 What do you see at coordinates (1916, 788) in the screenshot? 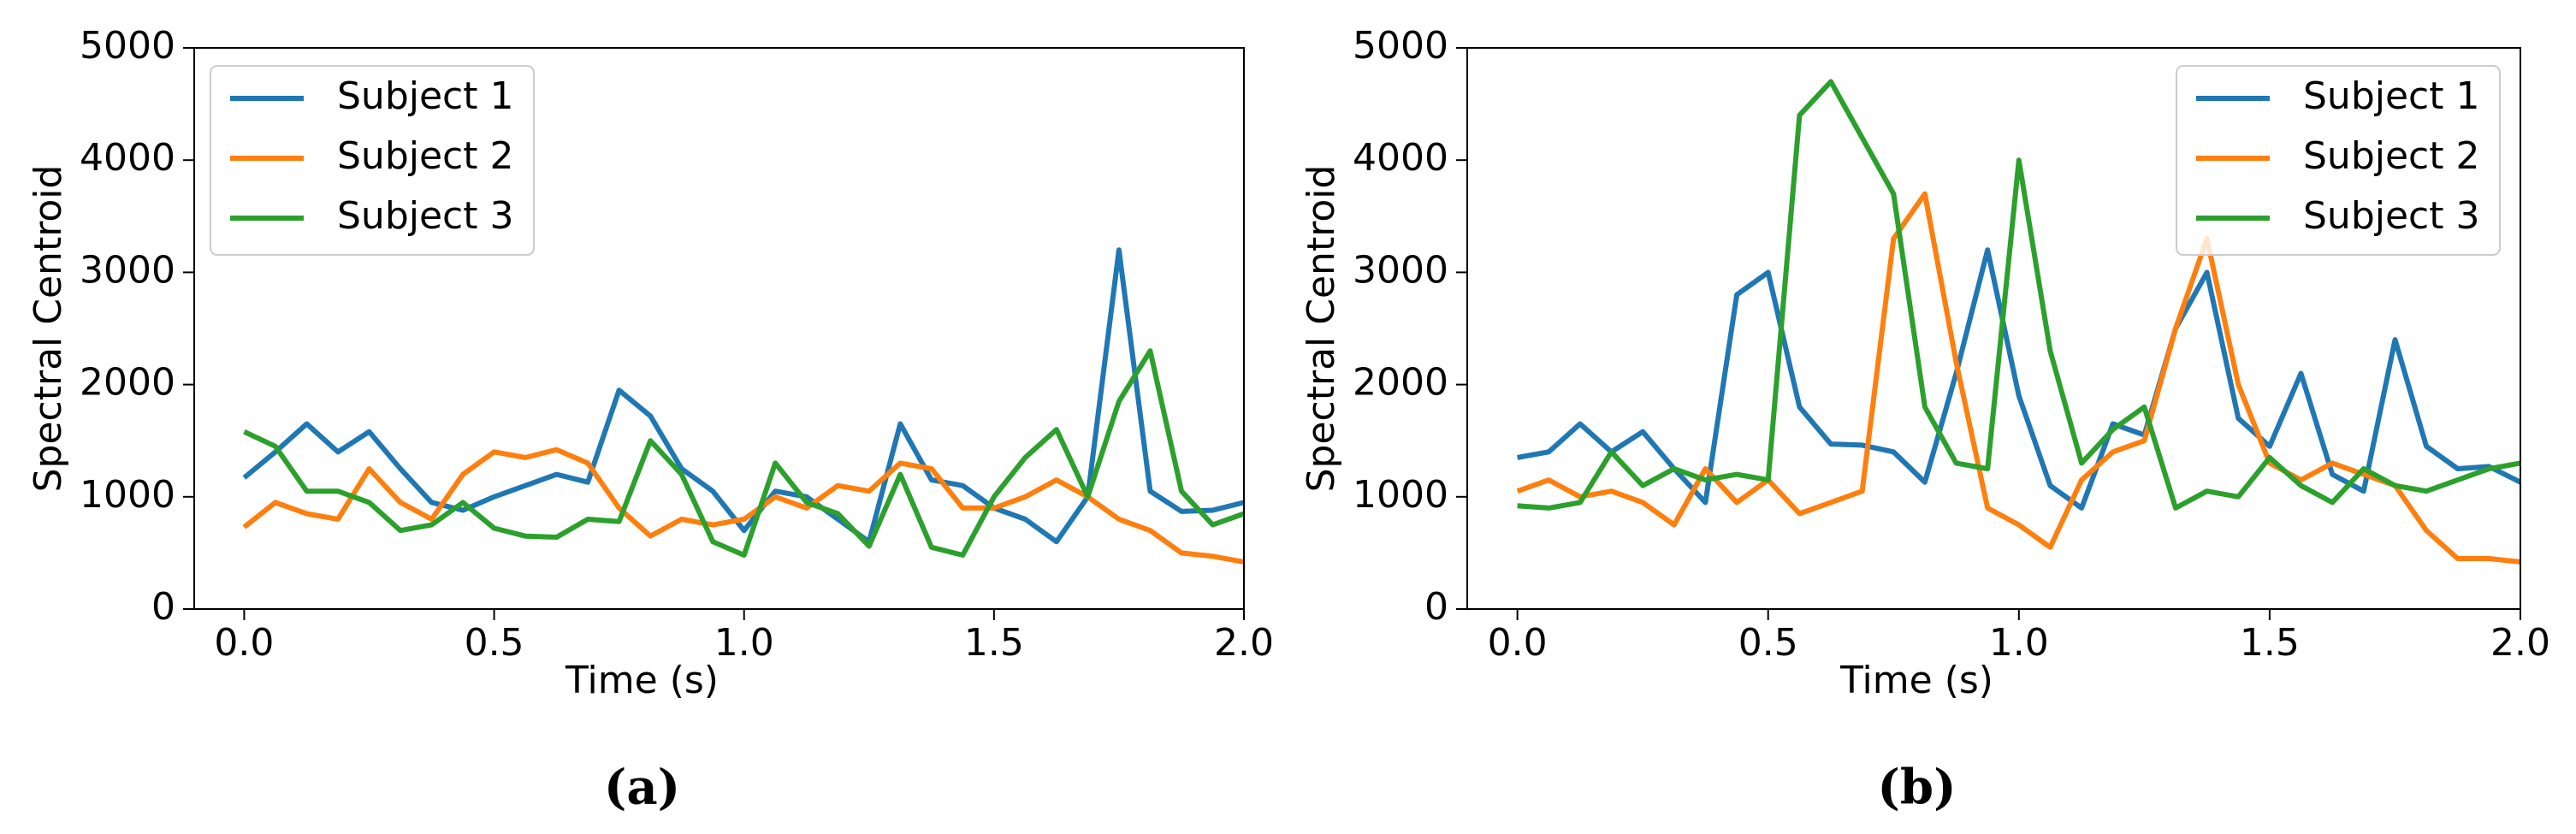
I see `panel-label: (b)` at bounding box center [1916, 788].